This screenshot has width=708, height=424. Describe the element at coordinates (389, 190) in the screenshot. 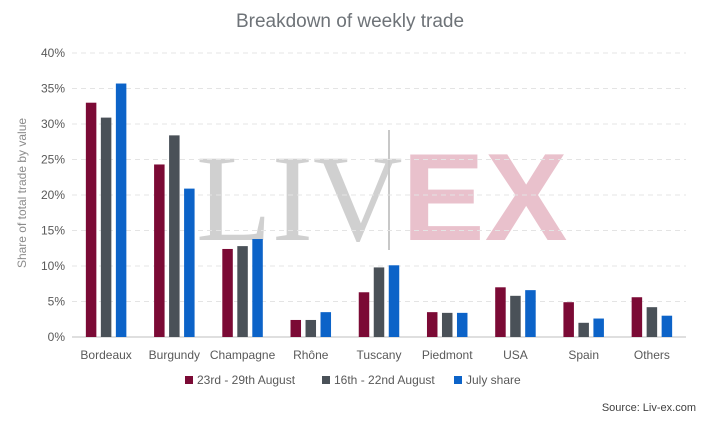

I see `watermark-divider` at that location.